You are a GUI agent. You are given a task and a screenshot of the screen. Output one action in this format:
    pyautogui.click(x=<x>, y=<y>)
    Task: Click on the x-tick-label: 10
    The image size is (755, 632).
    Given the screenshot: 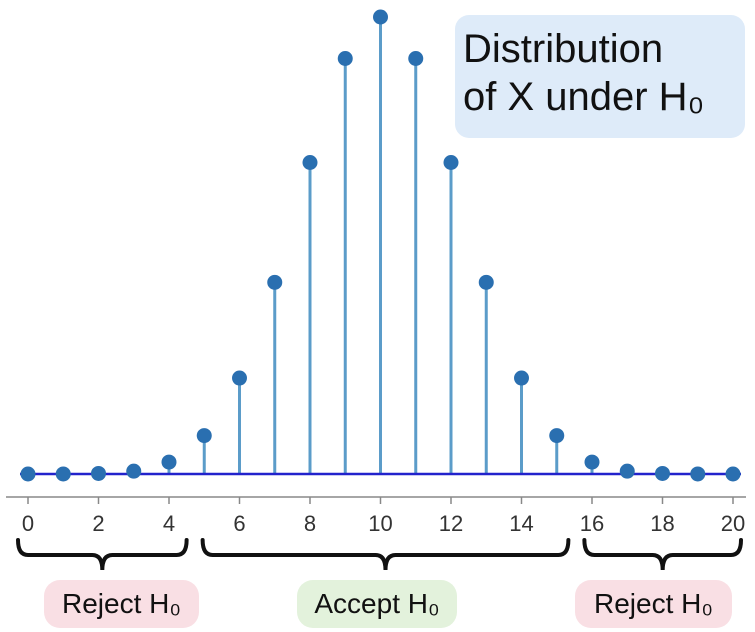 What is the action you would take?
    pyautogui.click(x=380, y=523)
    